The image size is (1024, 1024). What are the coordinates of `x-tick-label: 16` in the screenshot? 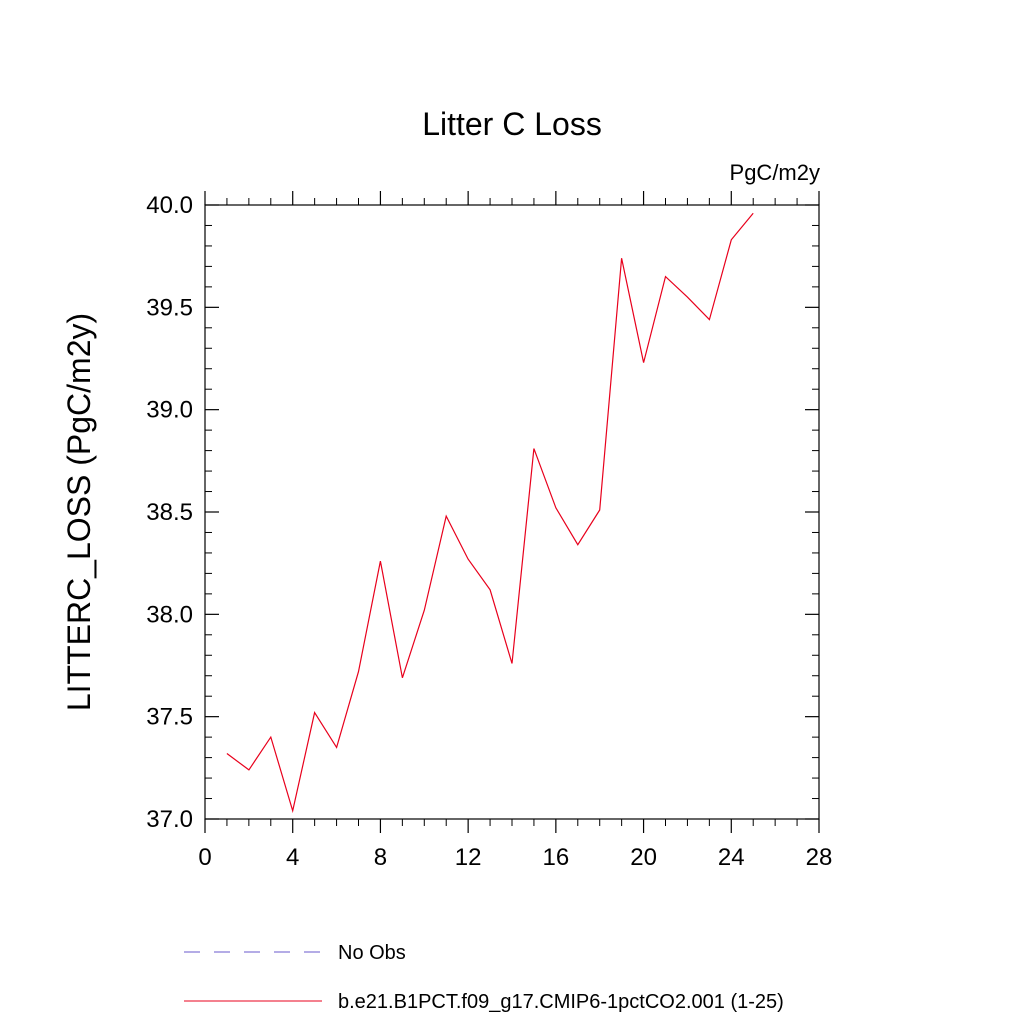 It's located at (556, 857).